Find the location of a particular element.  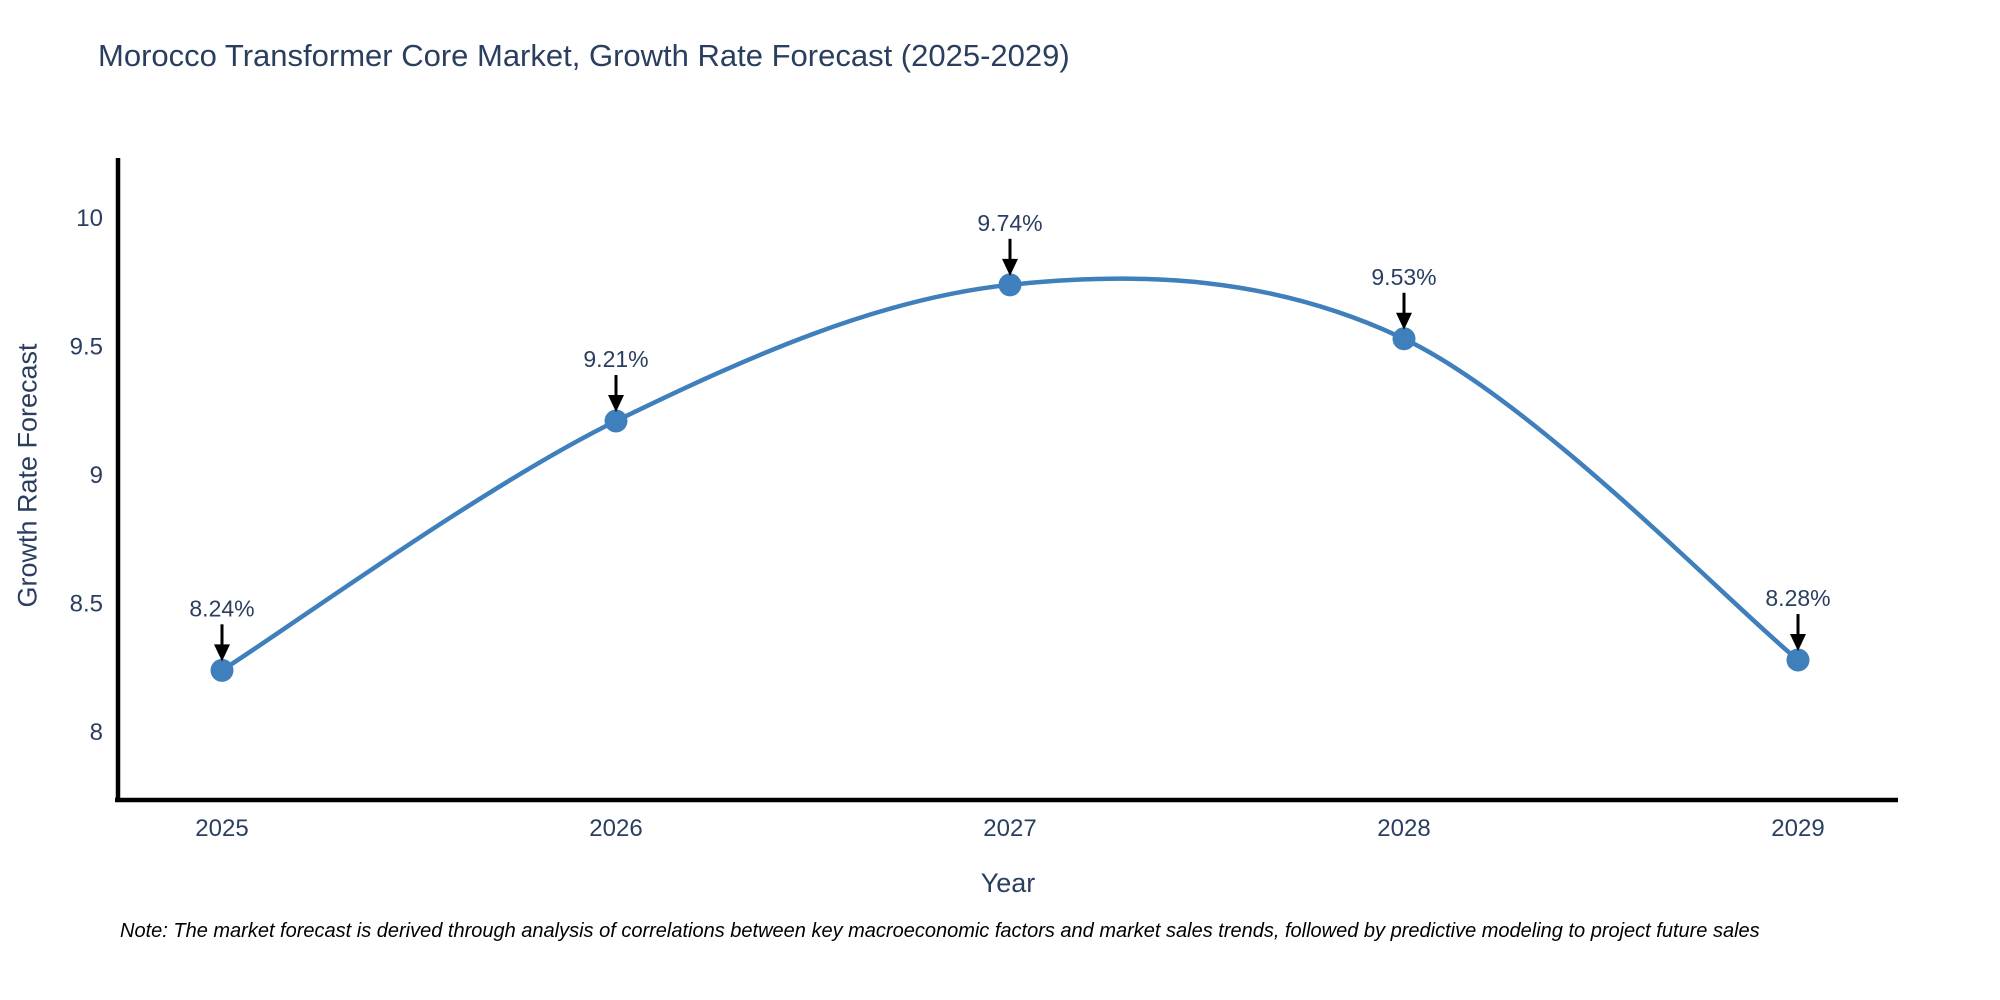

data-point-label: 8.24% is located at coordinates (221, 608).